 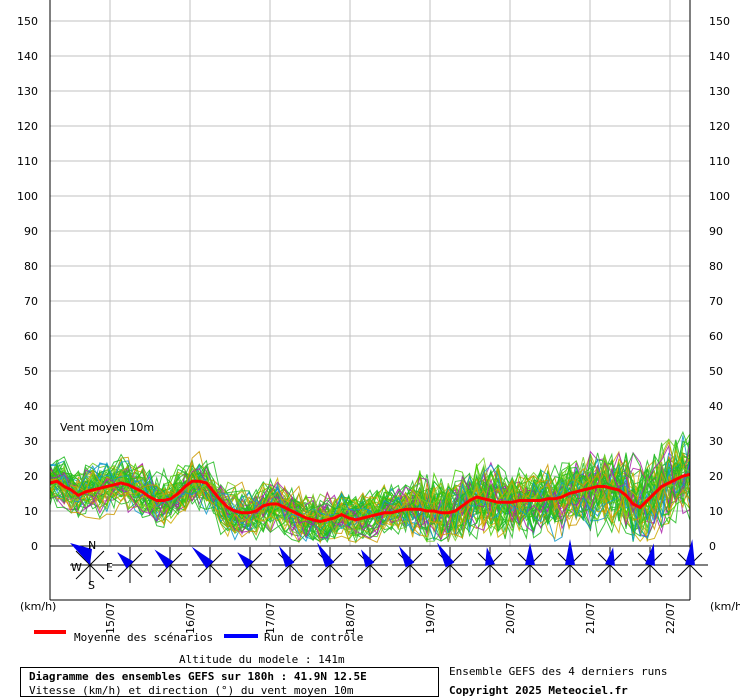 What do you see at coordinates (38, 606) in the screenshot?
I see `y-unit-left: (km/h)` at bounding box center [38, 606].